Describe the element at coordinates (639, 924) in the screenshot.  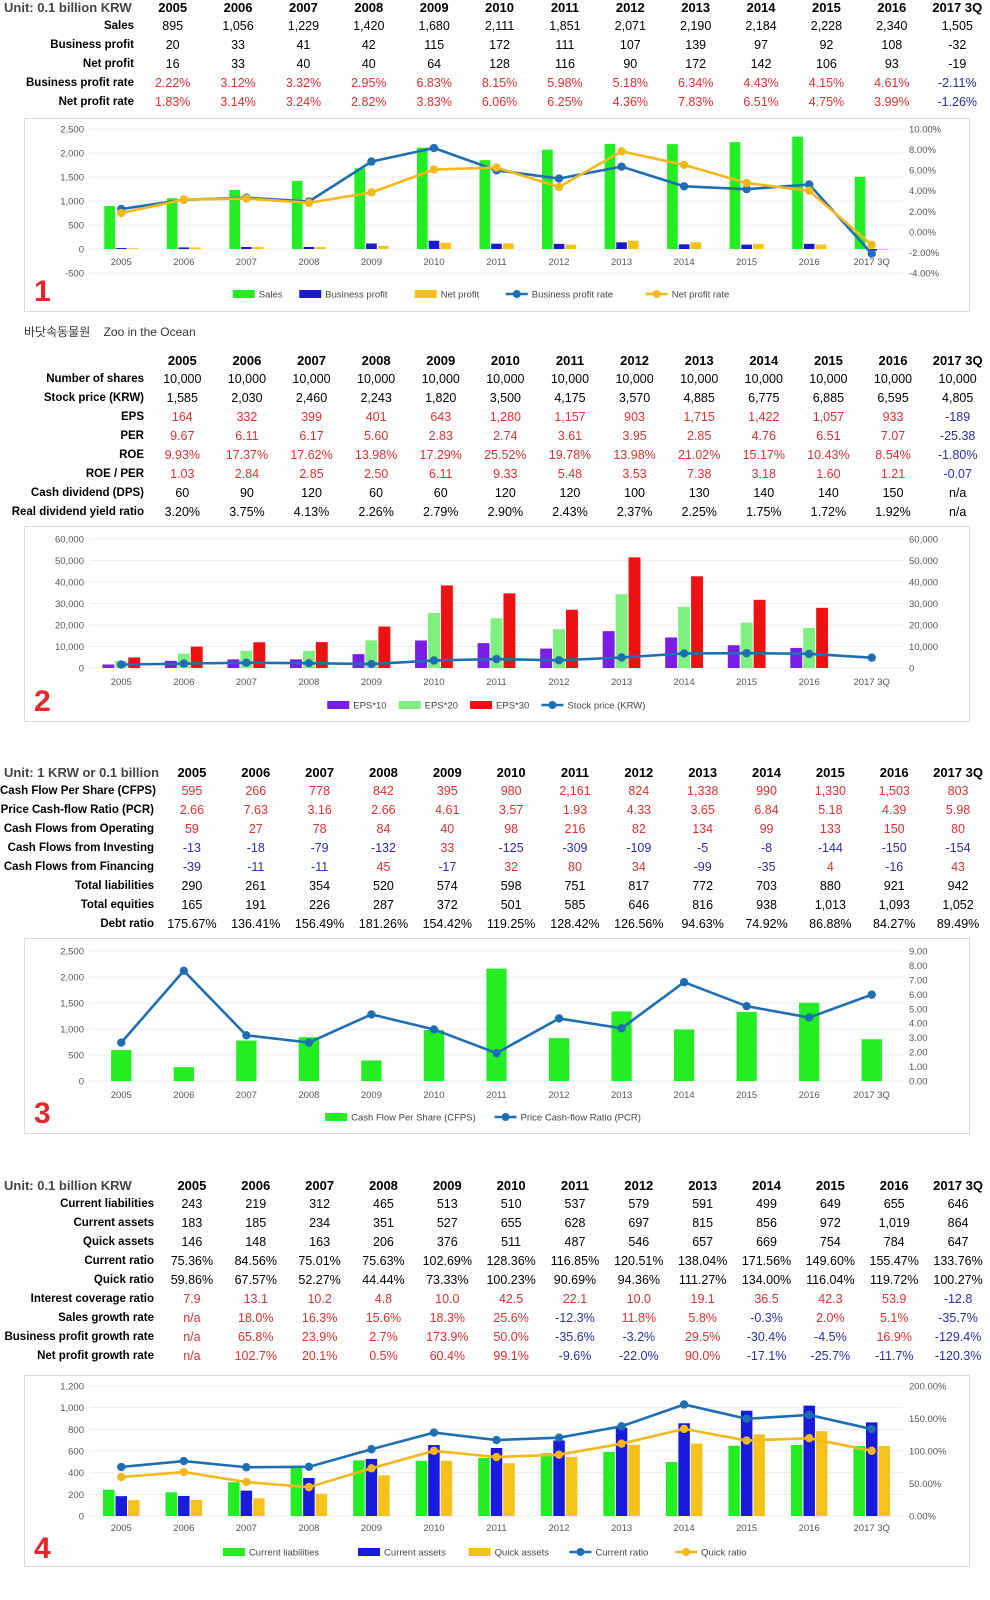
I see `table-cell: 126.56%` at that location.